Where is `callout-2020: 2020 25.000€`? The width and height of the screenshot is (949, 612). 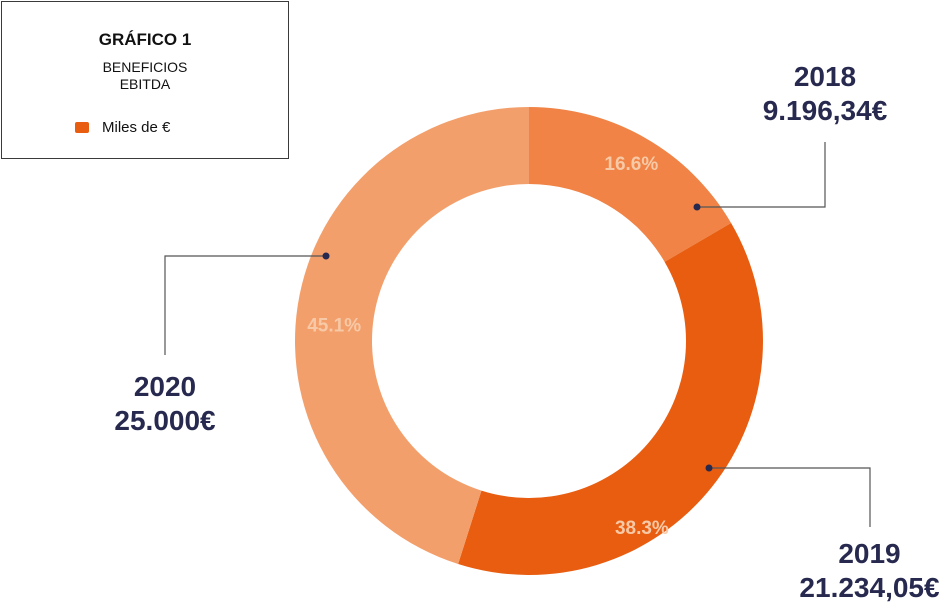
callout-2020: 2020 25.000€ is located at coordinates (165, 404).